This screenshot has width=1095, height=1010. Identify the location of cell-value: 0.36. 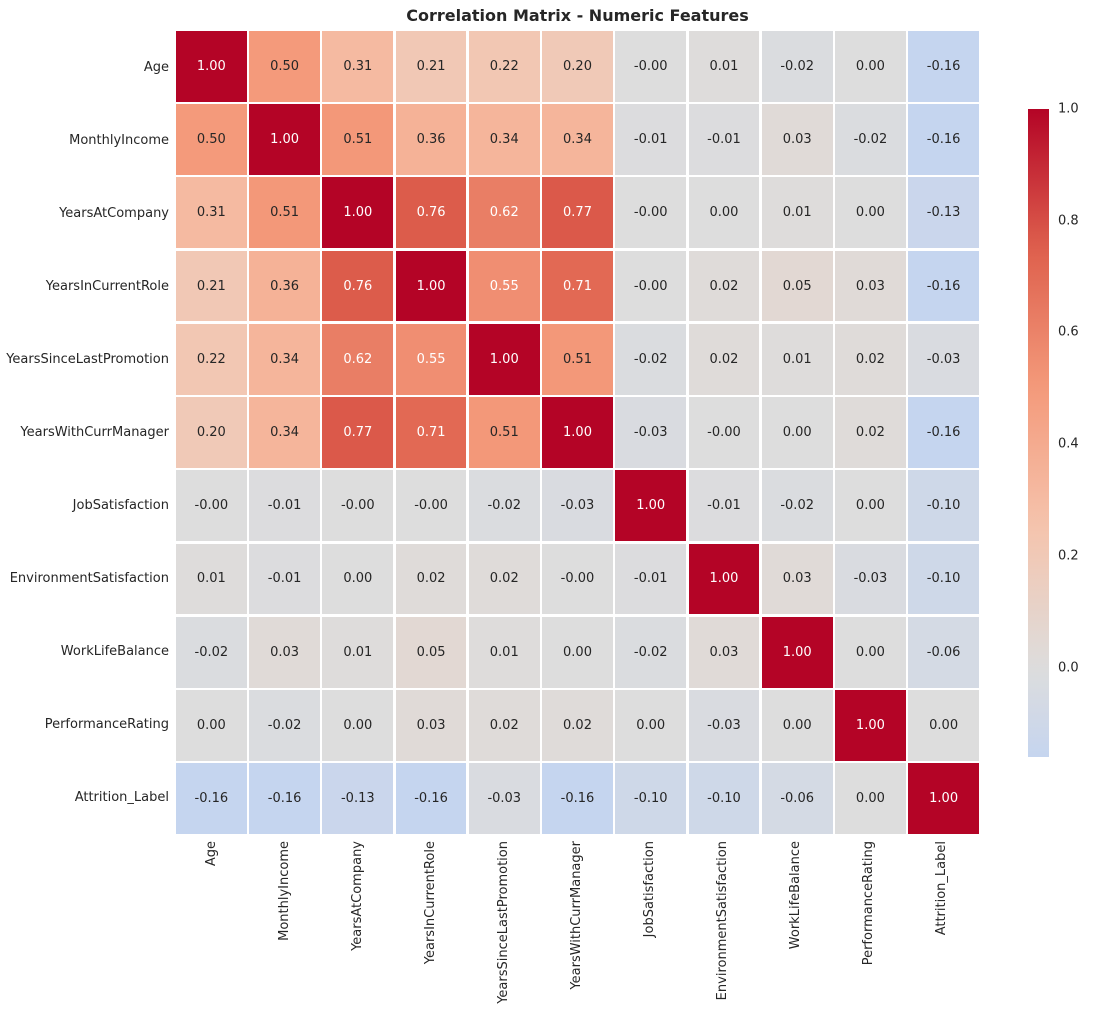
(285, 286).